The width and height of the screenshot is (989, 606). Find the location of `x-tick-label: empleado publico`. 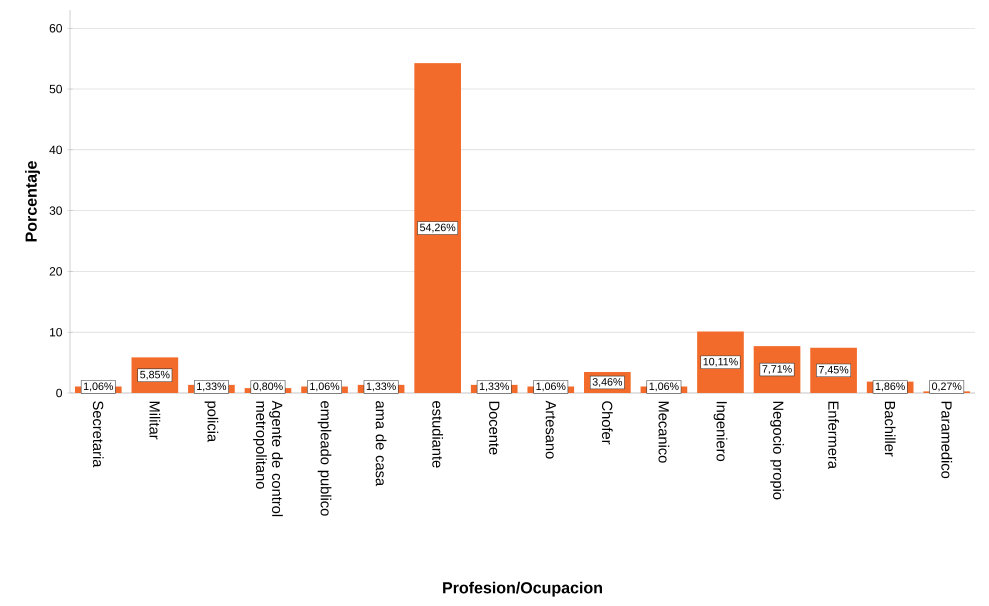

x-tick-label: empleado publico is located at coordinates (325, 458).